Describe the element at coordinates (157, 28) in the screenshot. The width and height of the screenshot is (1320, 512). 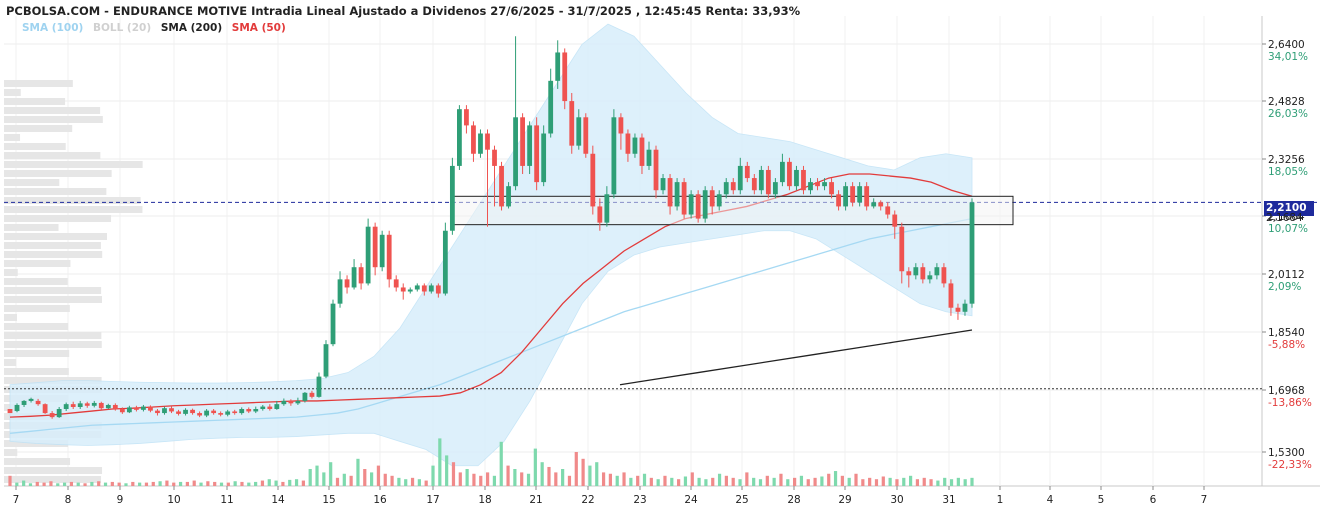
I see `indicator-legend: SMA (100) BOLL (20) SMA (200) SMA (50)` at that location.